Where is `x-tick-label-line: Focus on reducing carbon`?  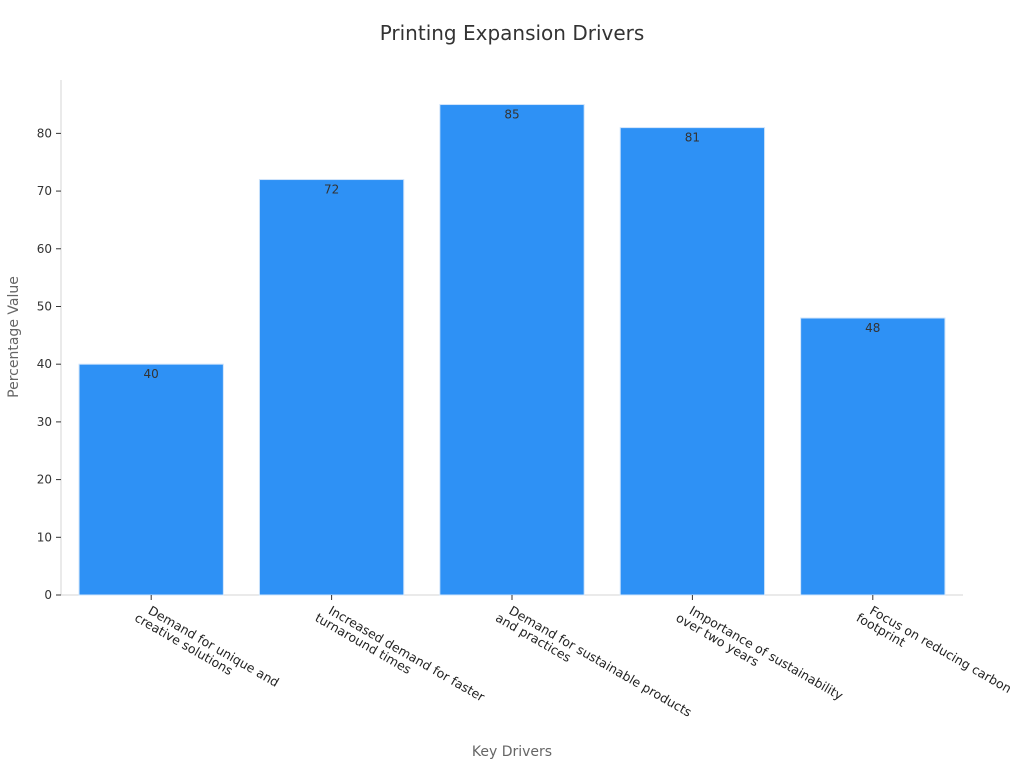 x-tick-label-line: Focus on reducing carbon is located at coordinates (940, 649).